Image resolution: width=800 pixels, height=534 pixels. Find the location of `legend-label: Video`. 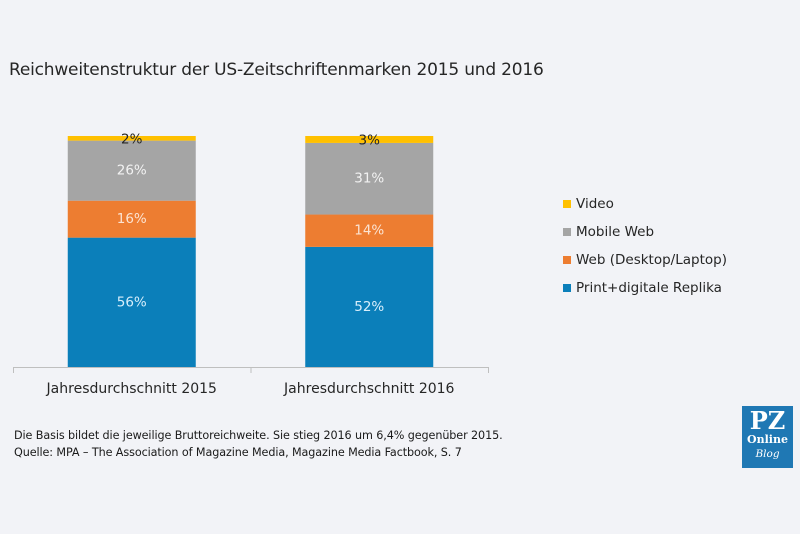

legend-label: Video is located at coordinates (595, 204).